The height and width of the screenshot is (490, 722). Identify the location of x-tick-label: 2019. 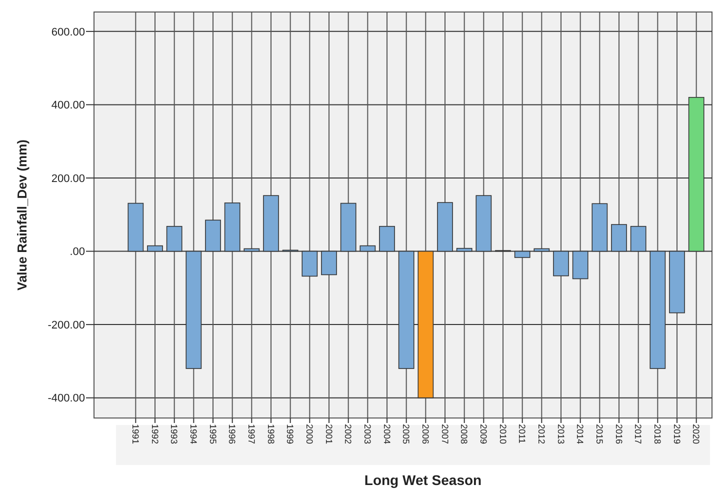
(677, 434).